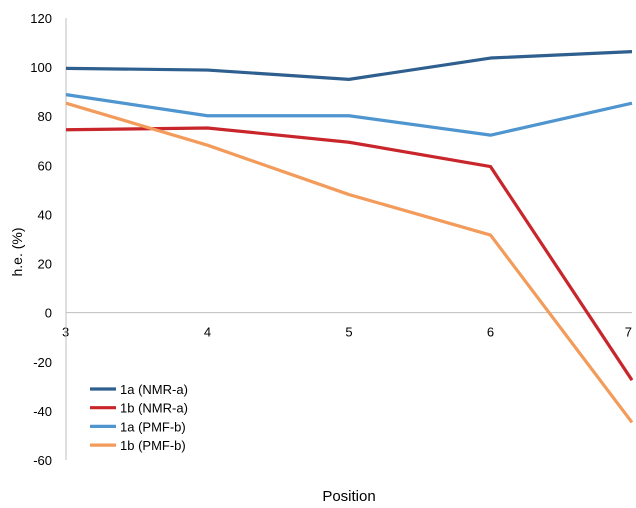  I want to click on x-axis-title: Position, so click(348, 496).